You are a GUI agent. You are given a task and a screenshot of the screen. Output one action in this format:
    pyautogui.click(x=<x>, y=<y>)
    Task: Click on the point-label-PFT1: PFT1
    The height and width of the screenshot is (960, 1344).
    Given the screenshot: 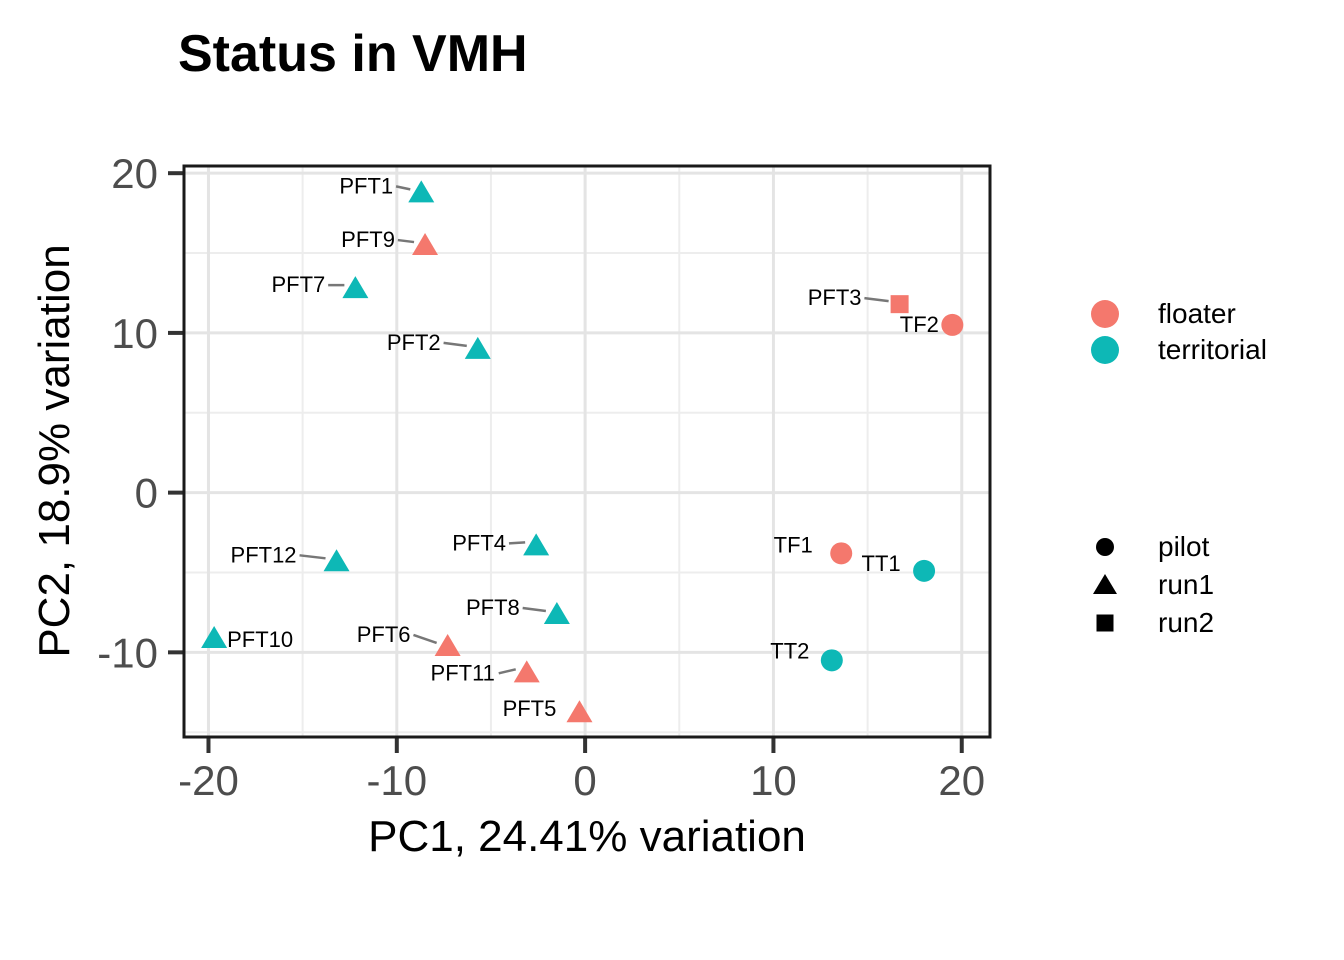 What is the action you would take?
    pyautogui.click(x=366, y=185)
    